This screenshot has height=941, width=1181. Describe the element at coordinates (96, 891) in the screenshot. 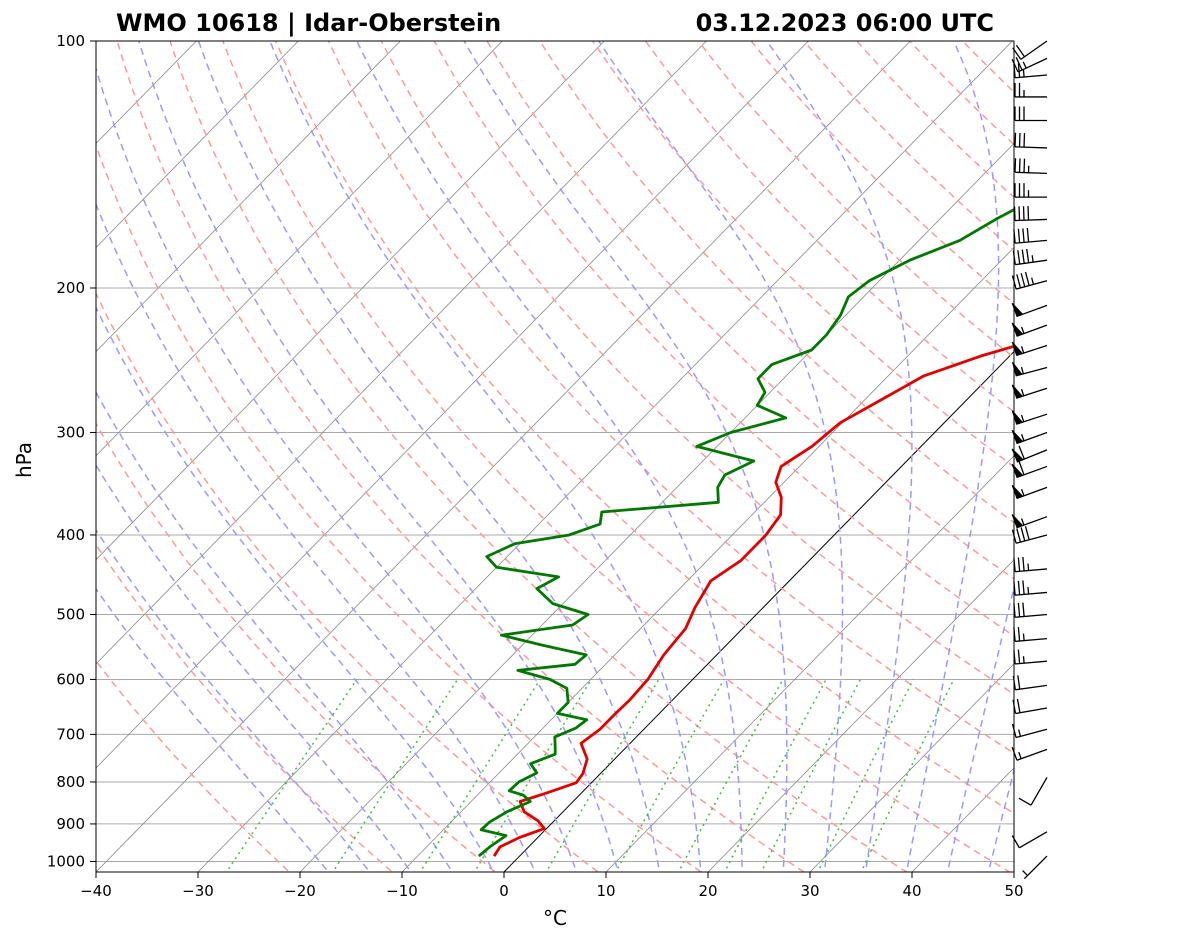

I see `x-tick-label: −40` at that location.